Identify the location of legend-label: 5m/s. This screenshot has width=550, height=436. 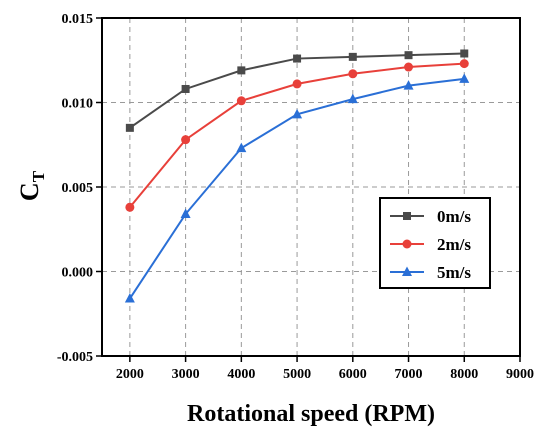
(454, 272).